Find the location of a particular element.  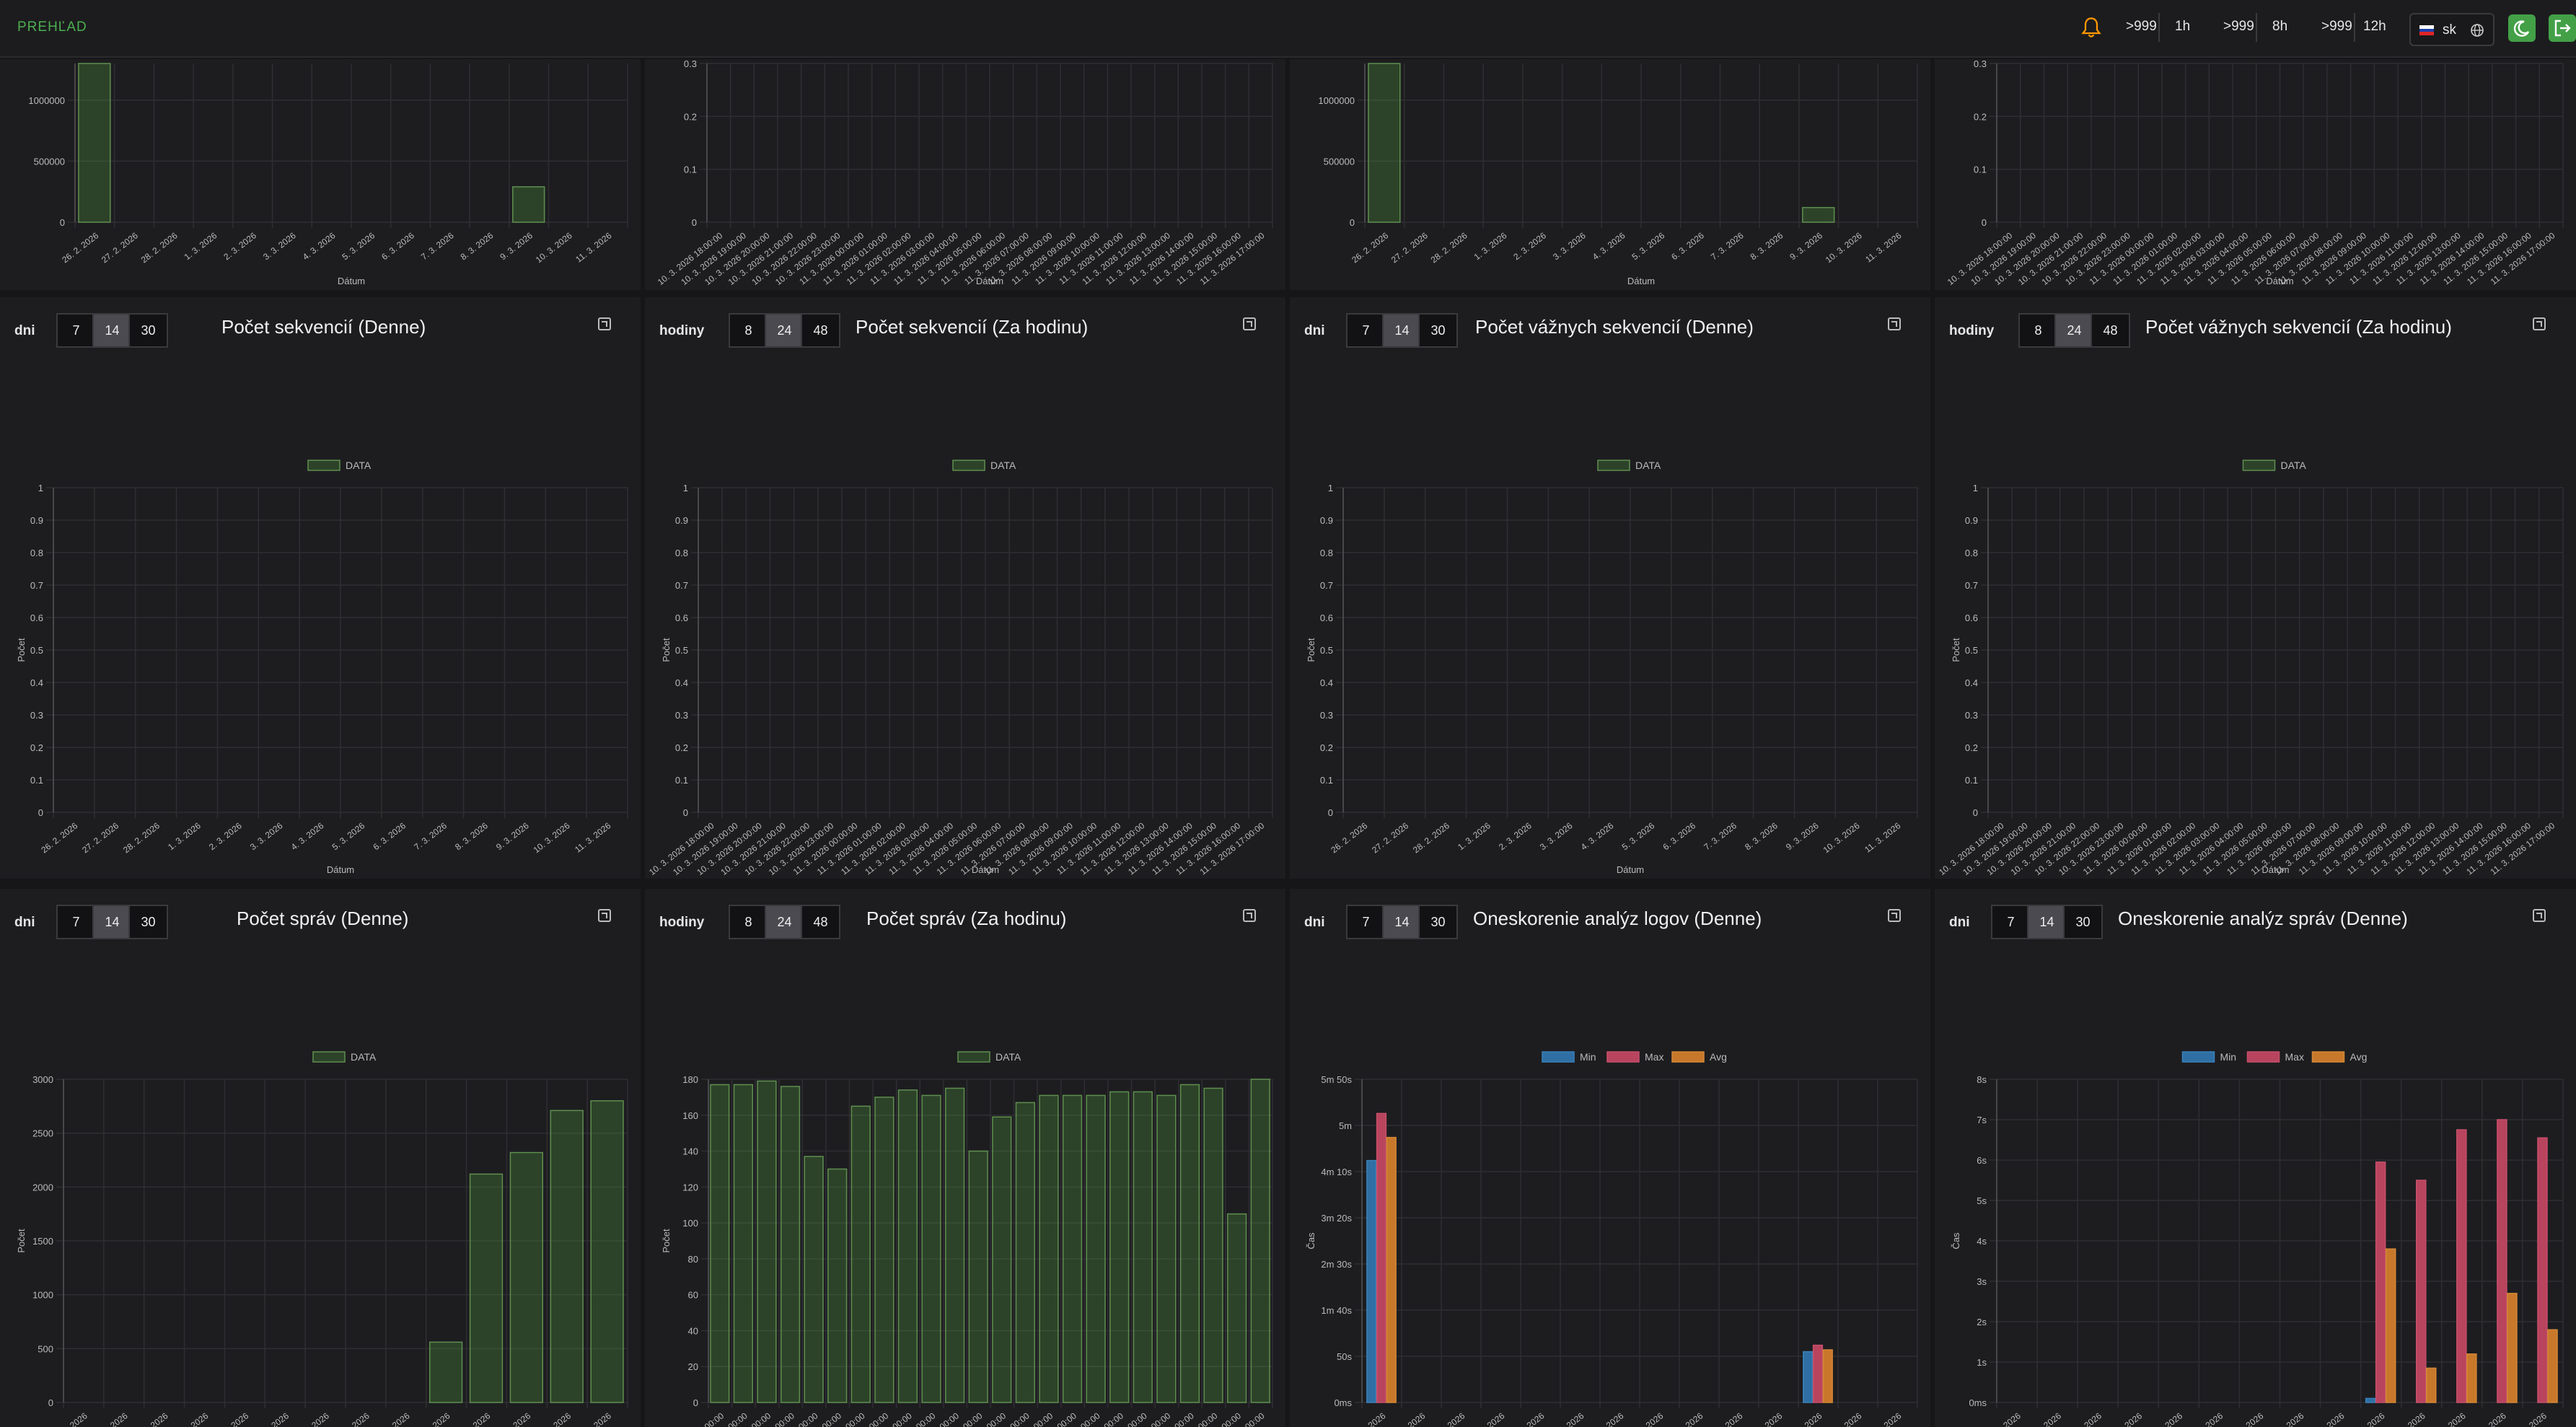

logout-button is located at coordinates (2562, 28).